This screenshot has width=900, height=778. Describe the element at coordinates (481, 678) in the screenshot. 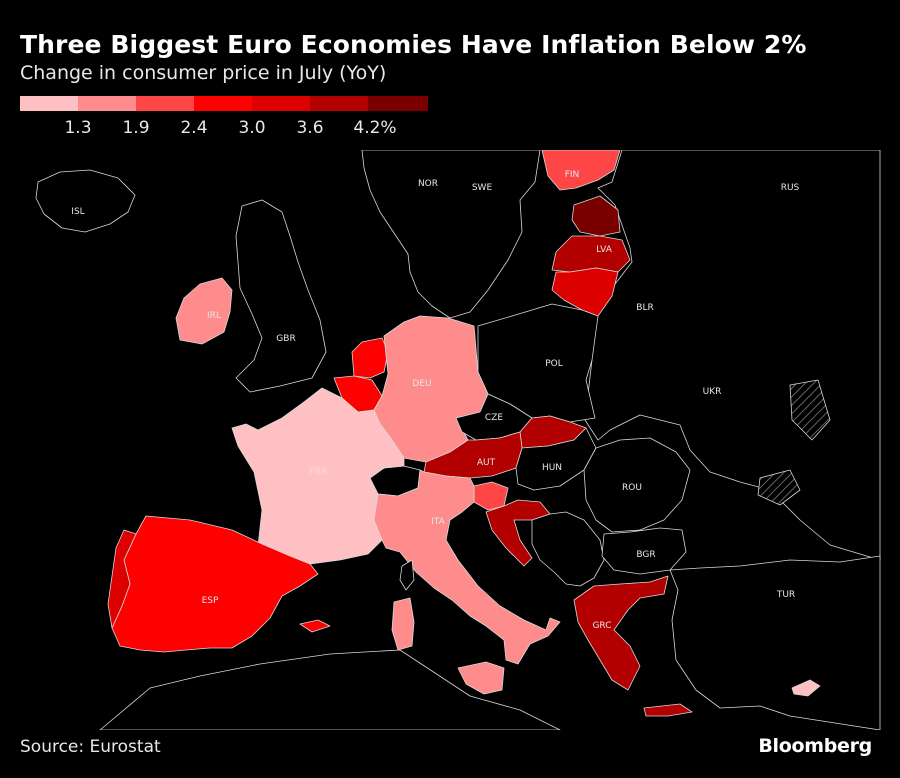

I see `region-sicily` at that location.